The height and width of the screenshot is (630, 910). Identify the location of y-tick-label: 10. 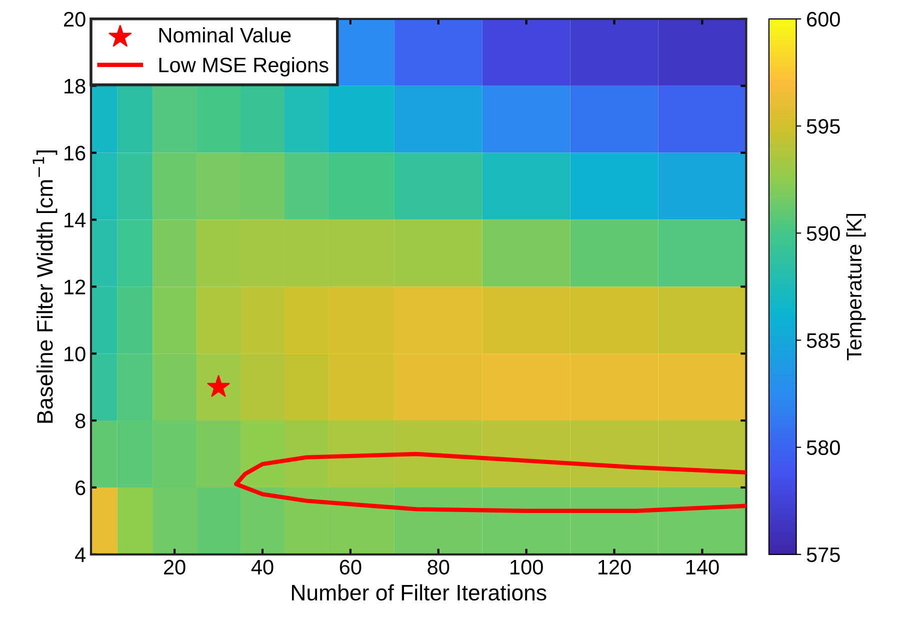
(75, 354).